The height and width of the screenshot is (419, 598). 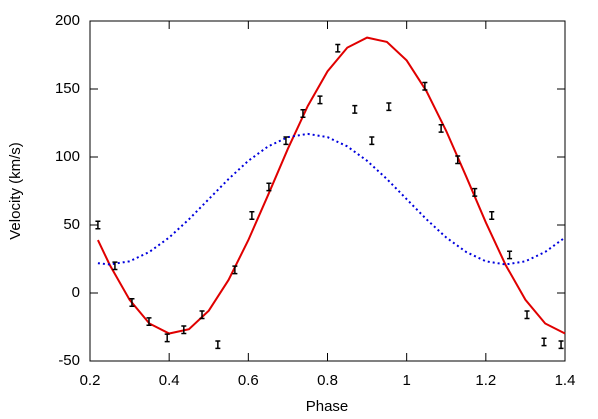 What do you see at coordinates (15, 191) in the screenshot?
I see `y-axis-label: Velocity (km/s)` at bounding box center [15, 191].